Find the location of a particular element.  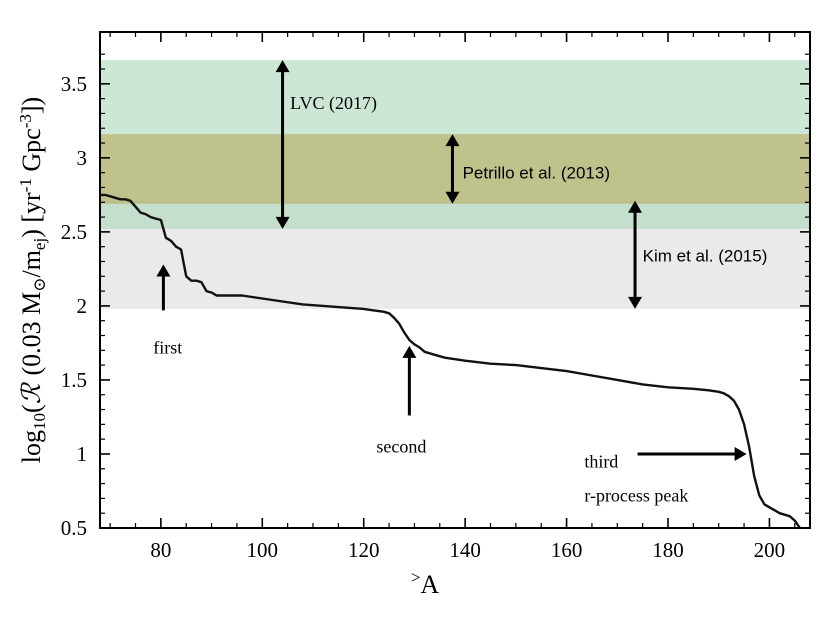

annotation-petrillo: Petrillo et al. (2013) is located at coordinates (527, 169).